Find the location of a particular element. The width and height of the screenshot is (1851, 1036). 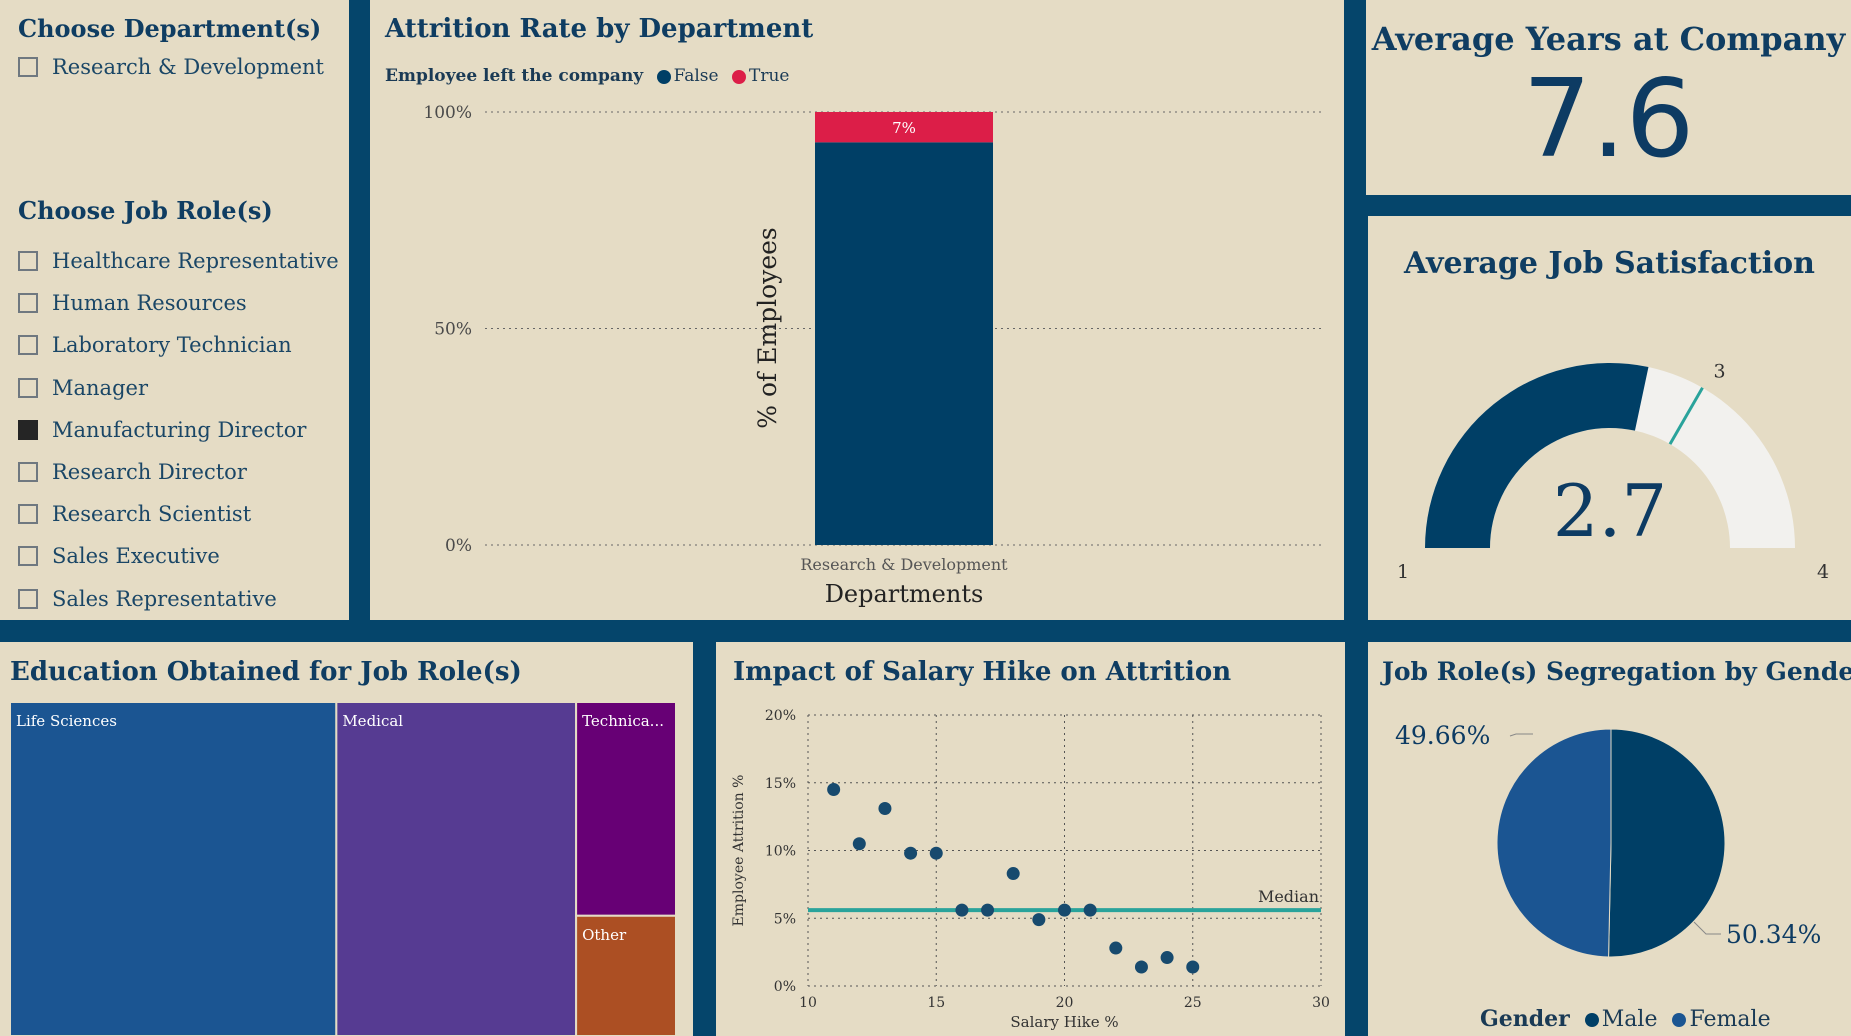

job-role-option-label: Sales Executive is located at coordinates (136, 556).